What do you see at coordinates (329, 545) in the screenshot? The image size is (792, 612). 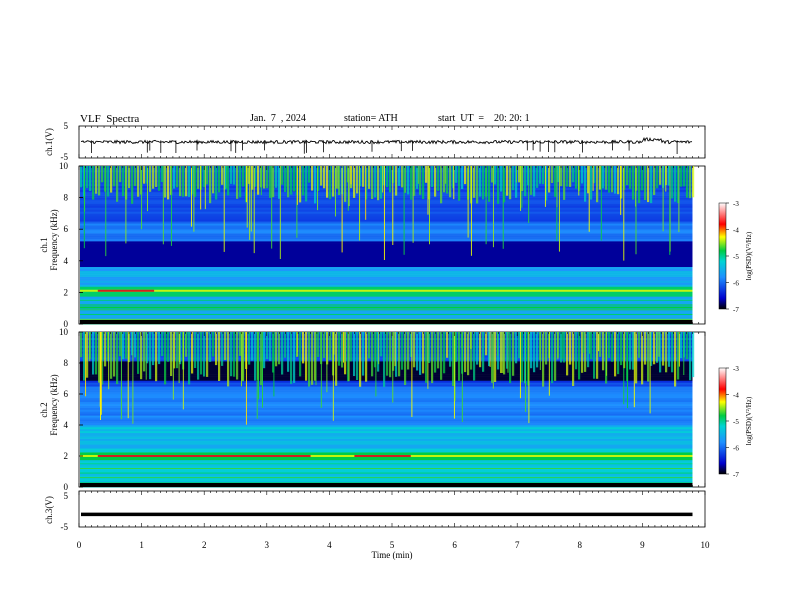 I see `x-tick-label: 4` at bounding box center [329, 545].